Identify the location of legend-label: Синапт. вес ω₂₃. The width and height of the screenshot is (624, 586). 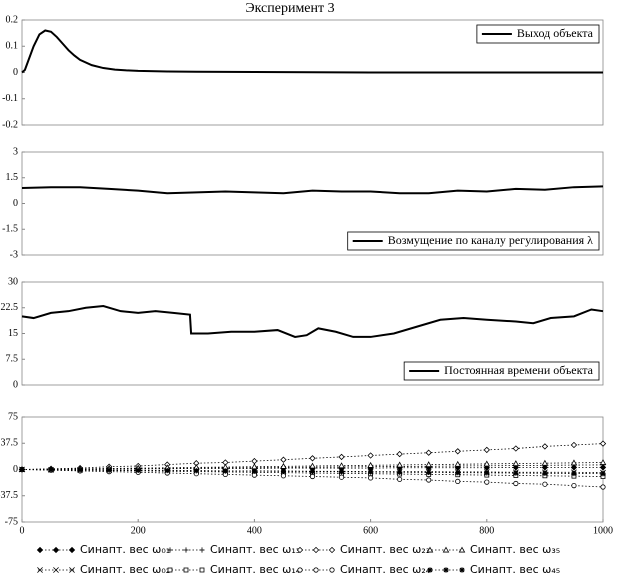
(385, 549).